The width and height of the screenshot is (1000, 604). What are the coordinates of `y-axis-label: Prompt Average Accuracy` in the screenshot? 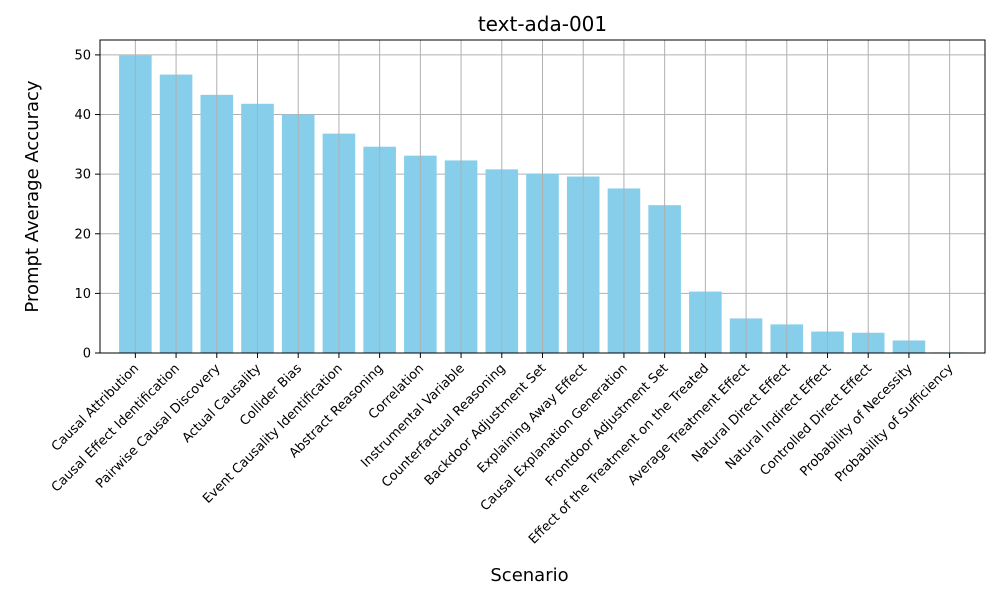 It's located at (32, 196).